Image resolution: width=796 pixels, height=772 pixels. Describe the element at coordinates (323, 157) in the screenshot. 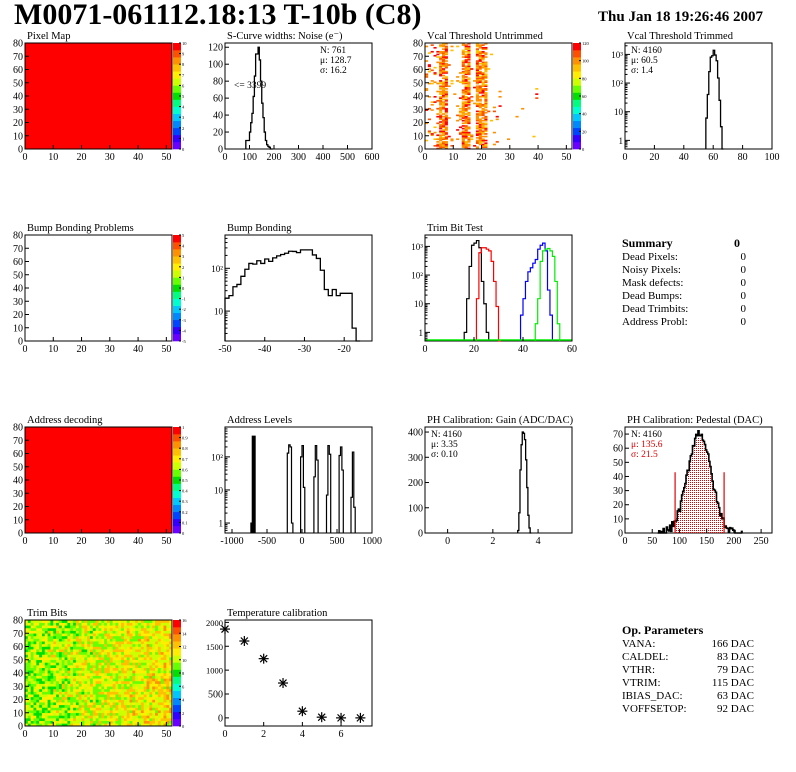

I see `x-tick-label: 400` at that location.